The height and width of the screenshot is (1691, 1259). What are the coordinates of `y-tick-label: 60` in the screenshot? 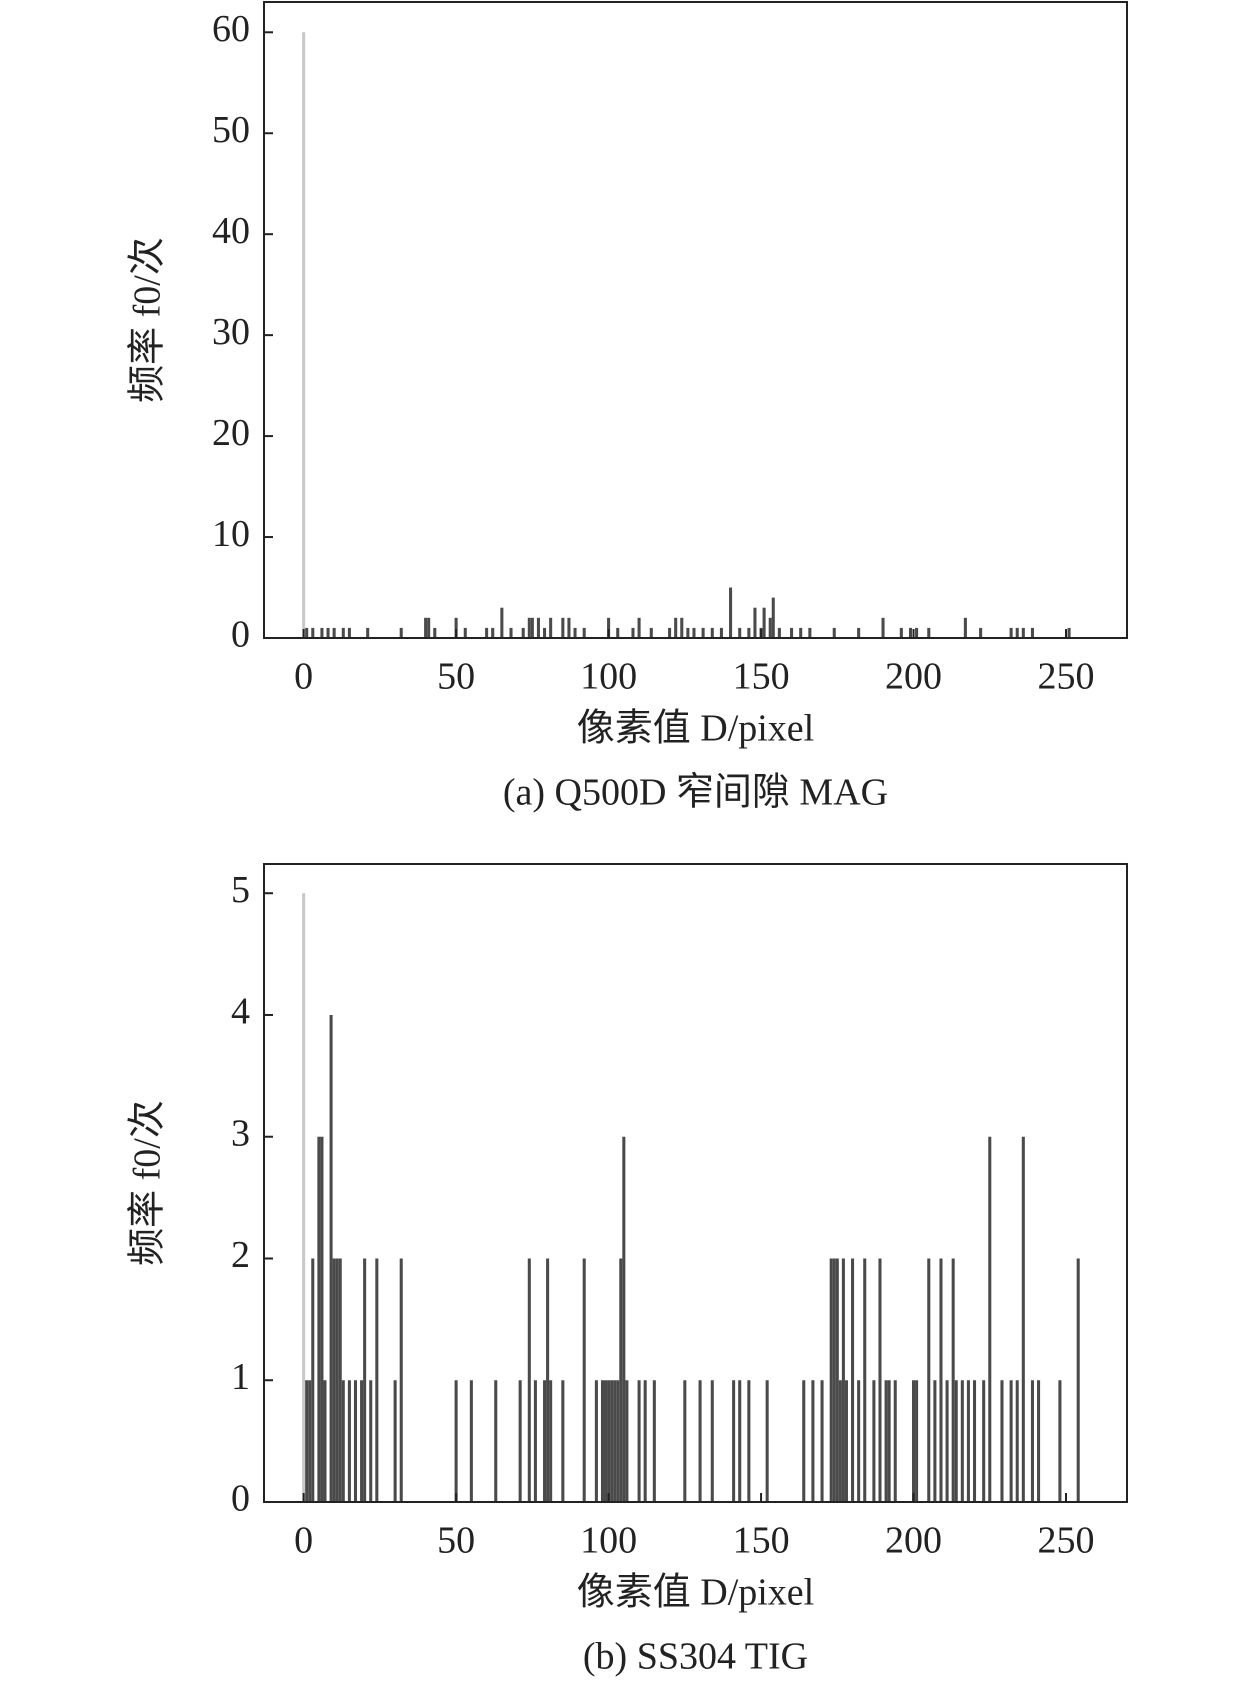 It's located at (231, 29).